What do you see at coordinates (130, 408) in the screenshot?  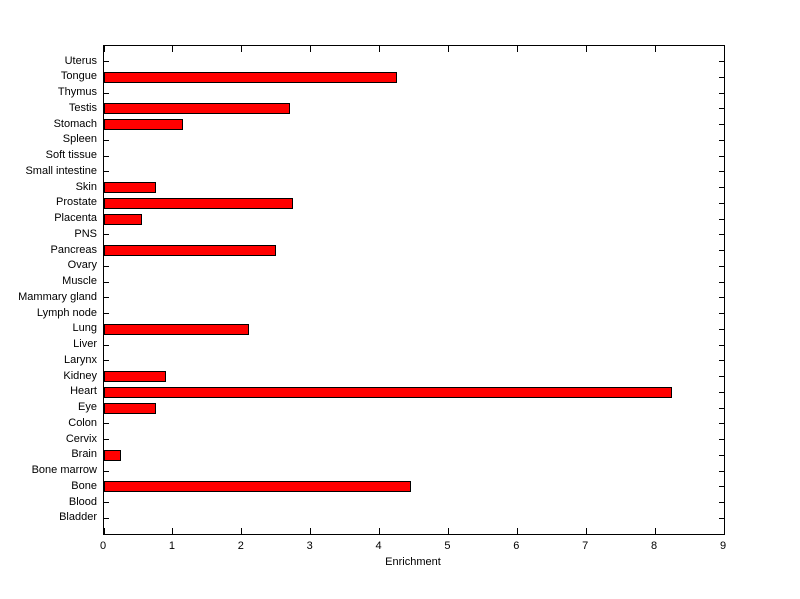 I see `bar-eye` at bounding box center [130, 408].